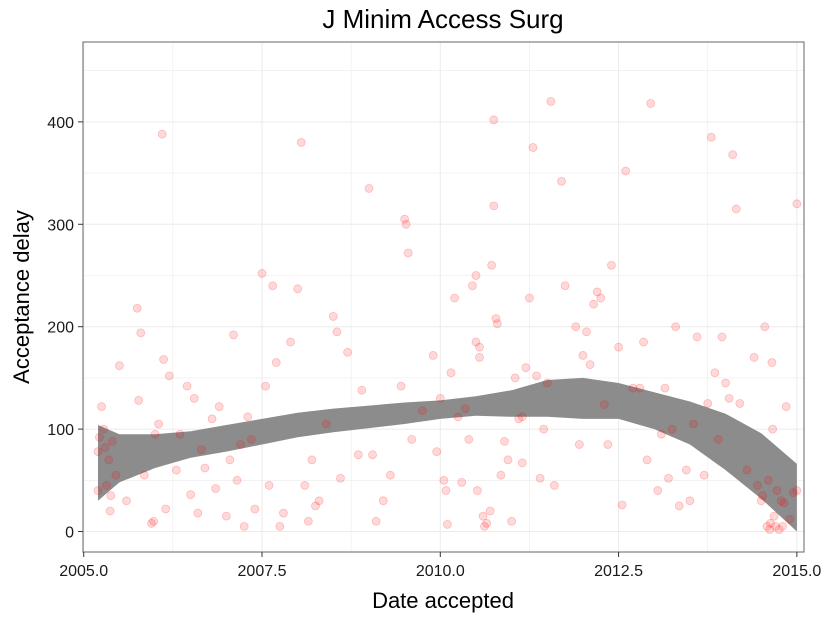 The image size is (825, 618). What do you see at coordinates (60, 430) in the screenshot?
I see `y-tick-label: 100` at bounding box center [60, 430].